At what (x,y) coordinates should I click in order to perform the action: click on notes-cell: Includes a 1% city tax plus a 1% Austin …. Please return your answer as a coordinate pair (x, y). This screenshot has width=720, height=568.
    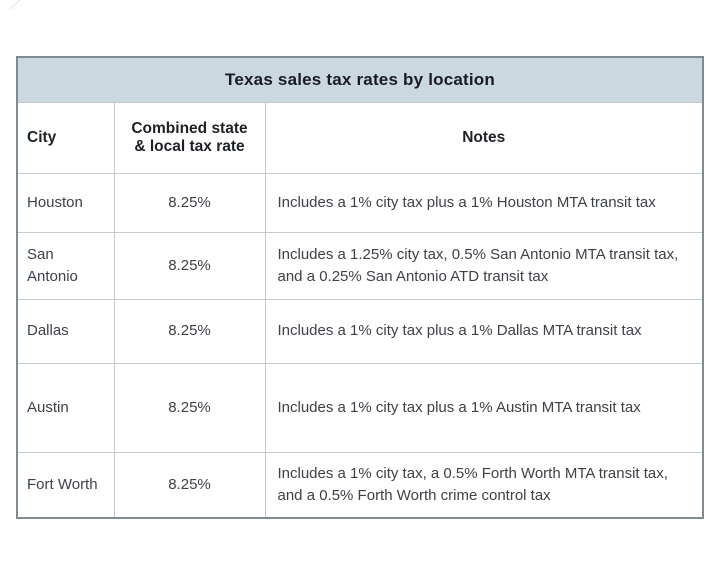
    Looking at the image, I should click on (484, 408).